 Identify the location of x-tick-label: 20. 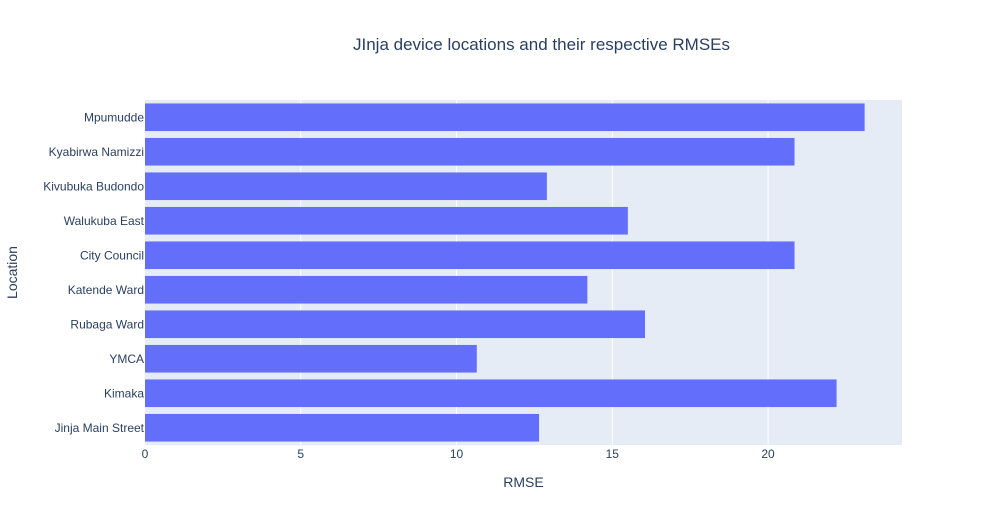
(768, 454).